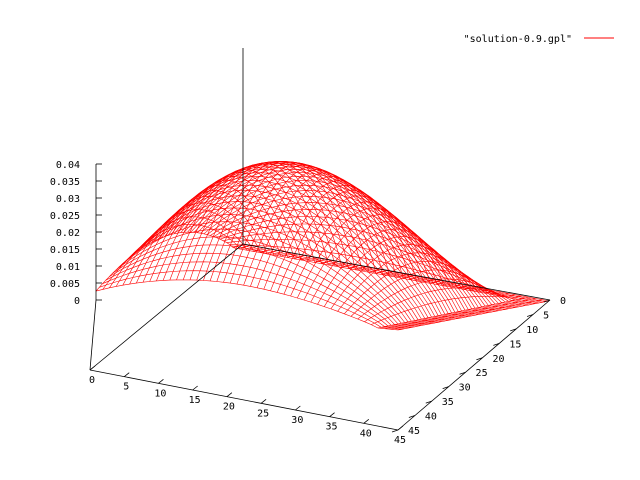 Image resolution: width=640 pixels, height=480 pixels. I want to click on y-tick-label-25: 25, so click(482, 373).